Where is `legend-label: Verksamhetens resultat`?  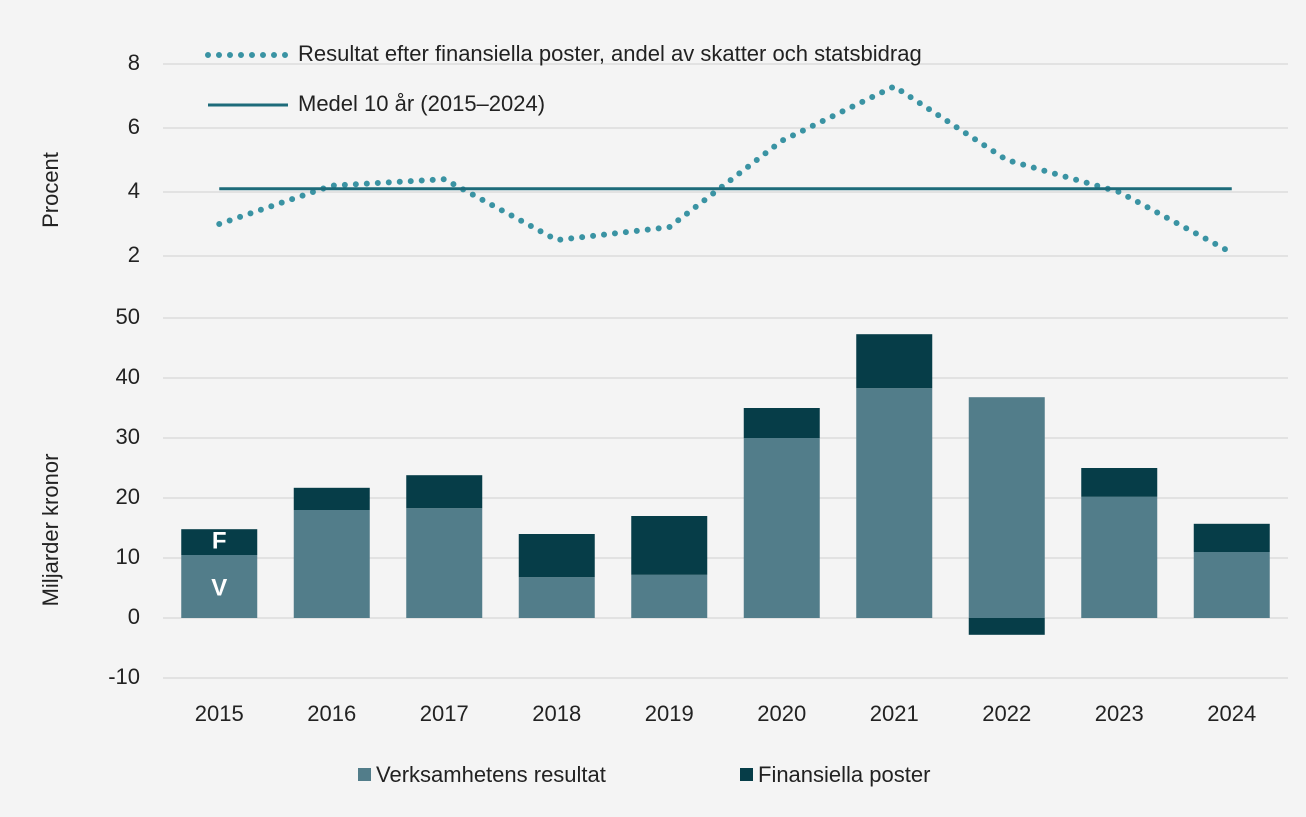 legend-label: Verksamhetens resultat is located at coordinates (491, 774).